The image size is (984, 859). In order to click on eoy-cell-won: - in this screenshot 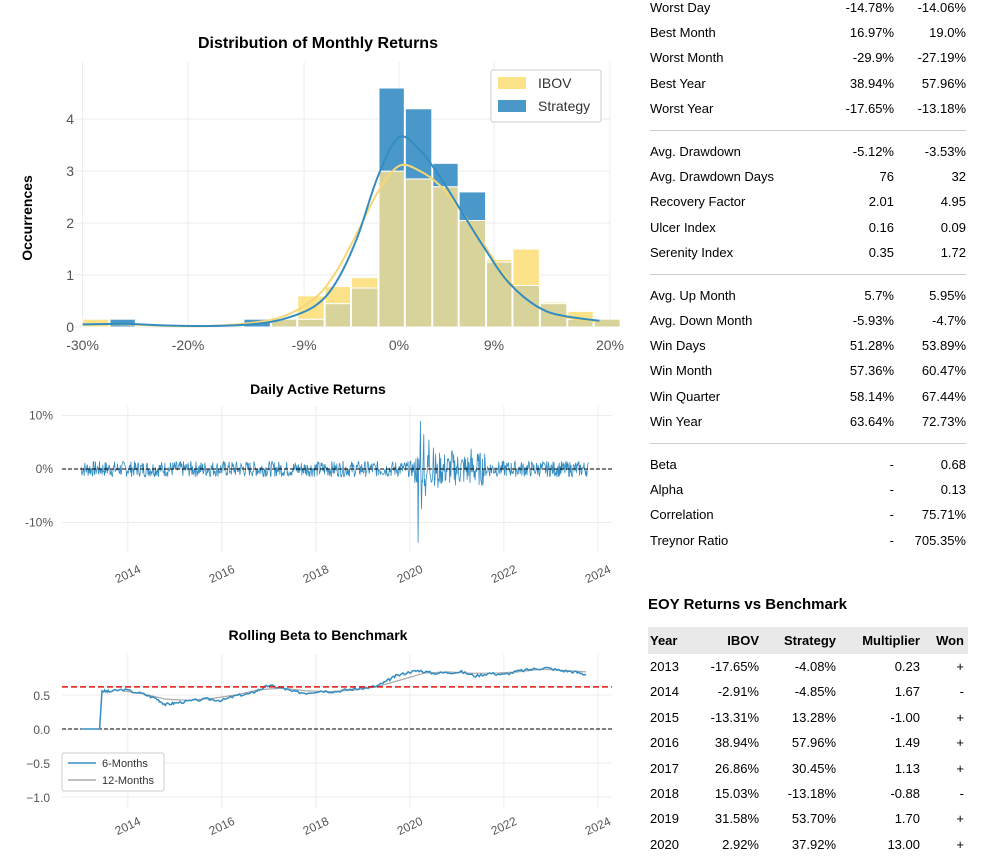, I will do `click(961, 692)`.